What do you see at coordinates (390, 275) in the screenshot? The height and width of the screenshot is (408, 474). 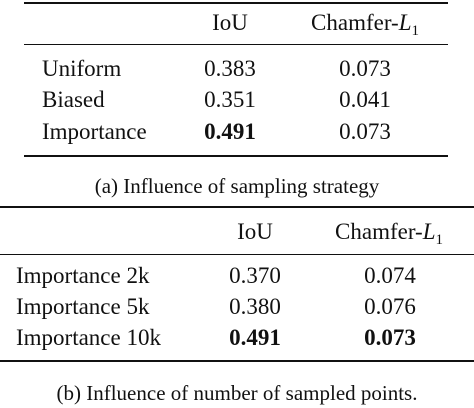 I see `table-b-row-chamfer: 0.074` at bounding box center [390, 275].